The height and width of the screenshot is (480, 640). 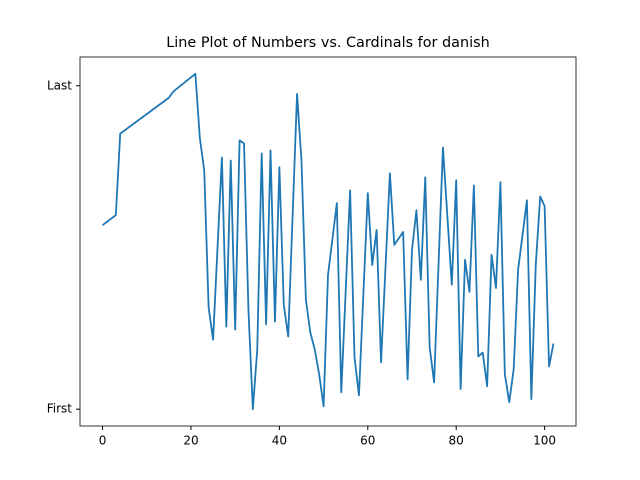 What do you see at coordinates (59, 85) in the screenshot?
I see `y-tick-label: Last` at bounding box center [59, 85].